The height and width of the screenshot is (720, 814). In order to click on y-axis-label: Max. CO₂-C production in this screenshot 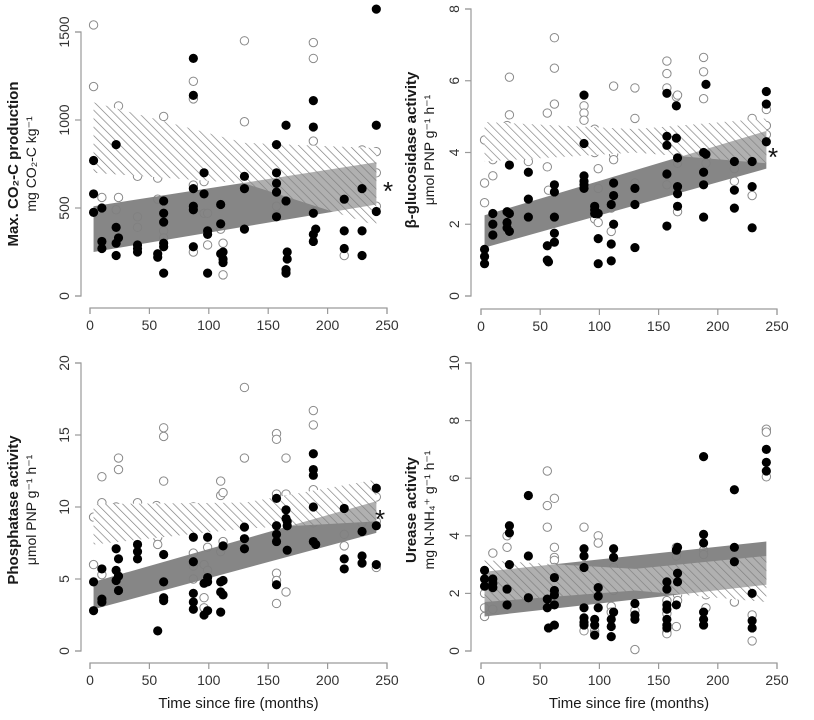, I will do `click(13, 164)`.